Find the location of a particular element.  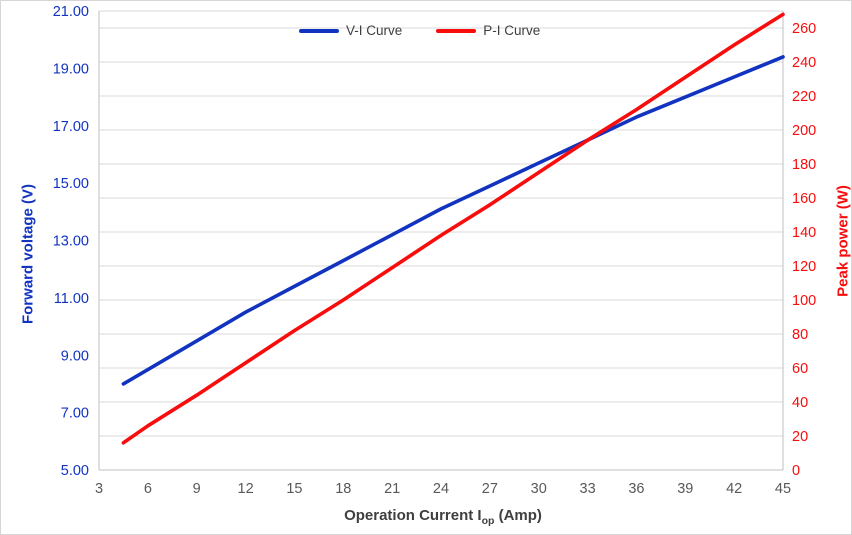

x-tick-label: 27 is located at coordinates (490, 489).